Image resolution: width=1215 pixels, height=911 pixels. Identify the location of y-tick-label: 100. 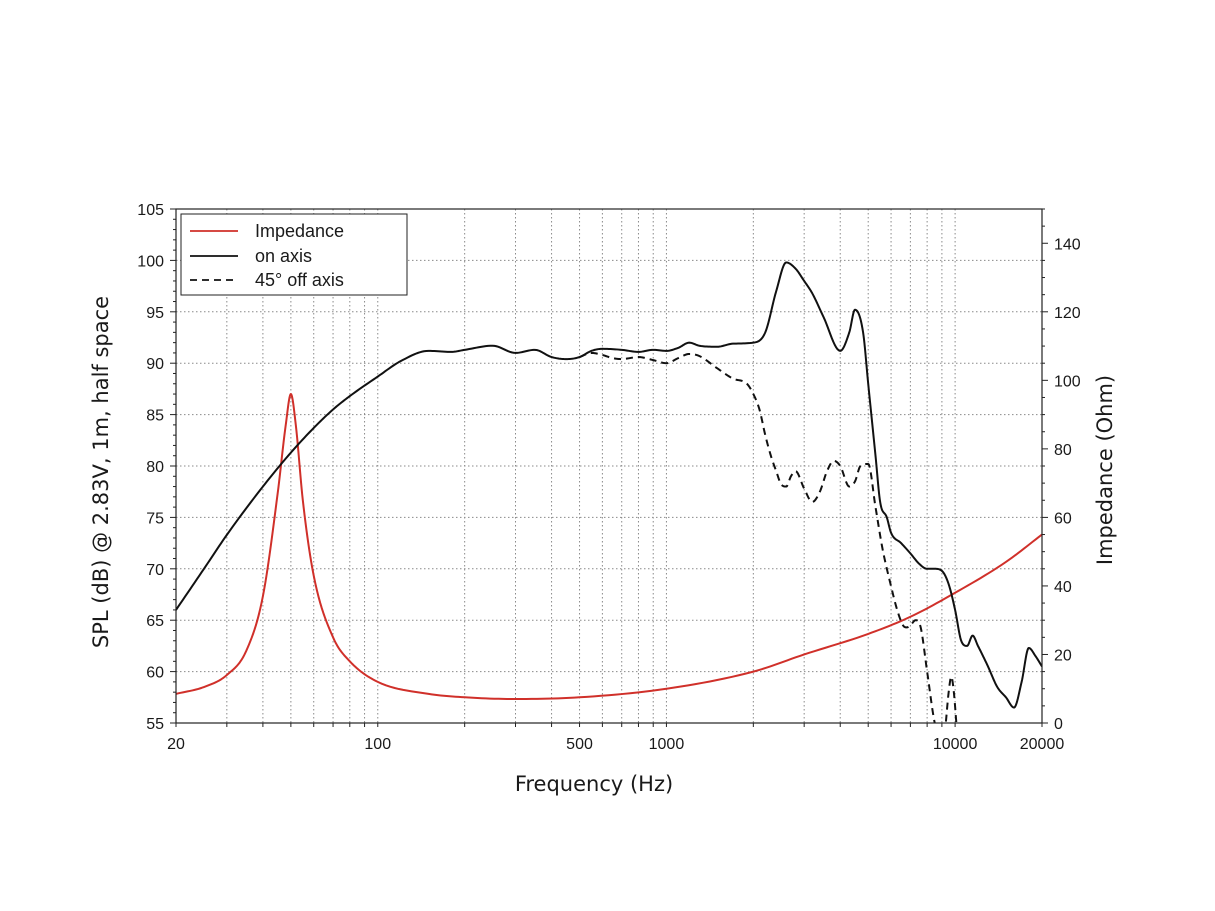
(150, 261).